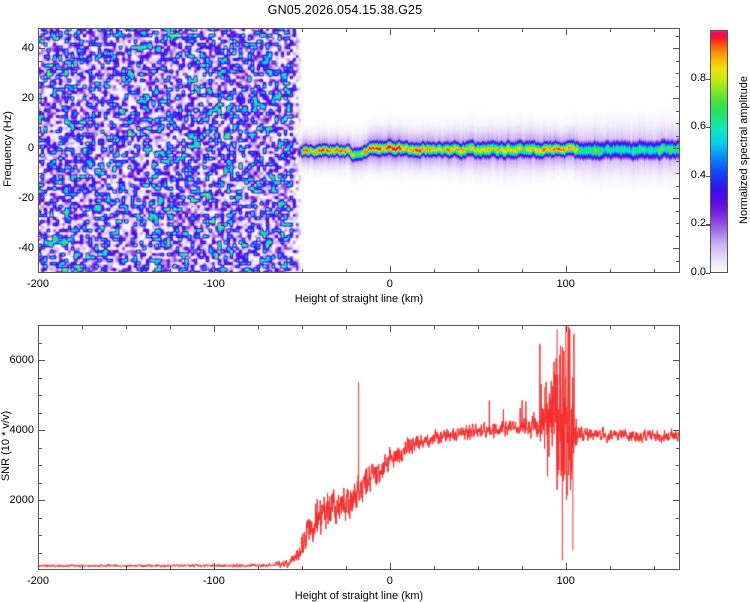 This screenshot has width=750, height=602. What do you see at coordinates (345, 10) in the screenshot?
I see `page-title: GN05.2026.054.15.38.G25` at bounding box center [345, 10].